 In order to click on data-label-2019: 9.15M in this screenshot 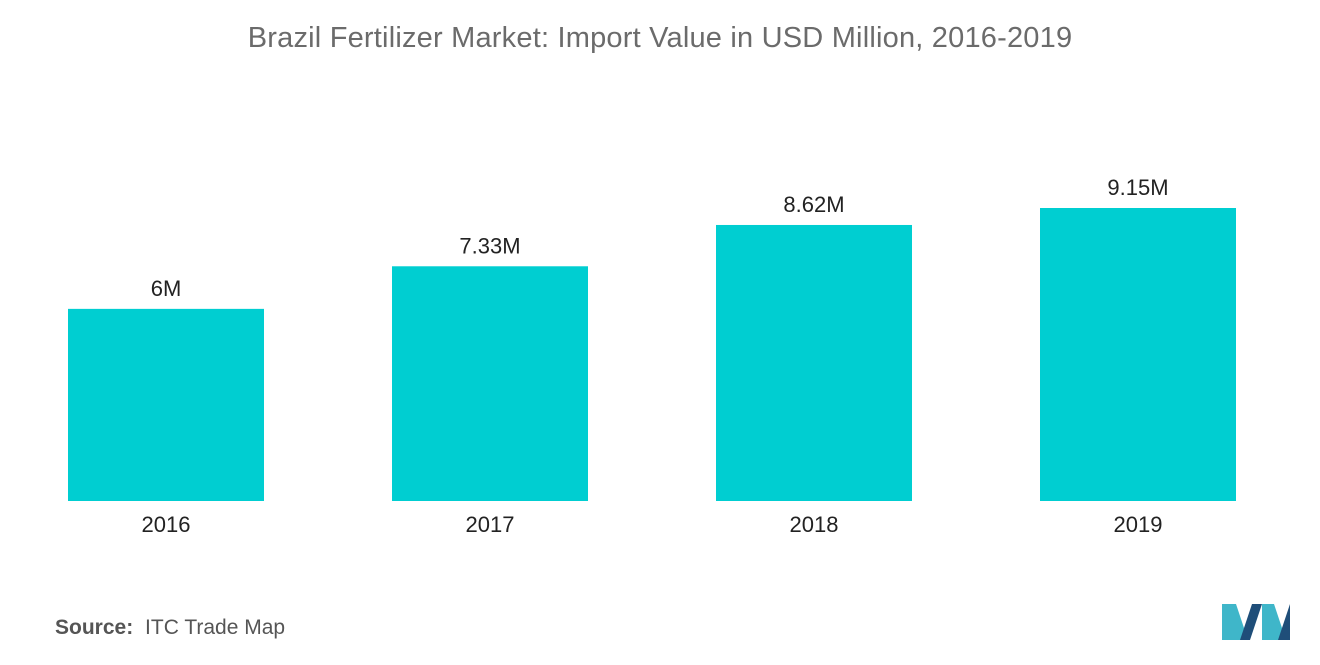, I will do `click(1137, 187)`.